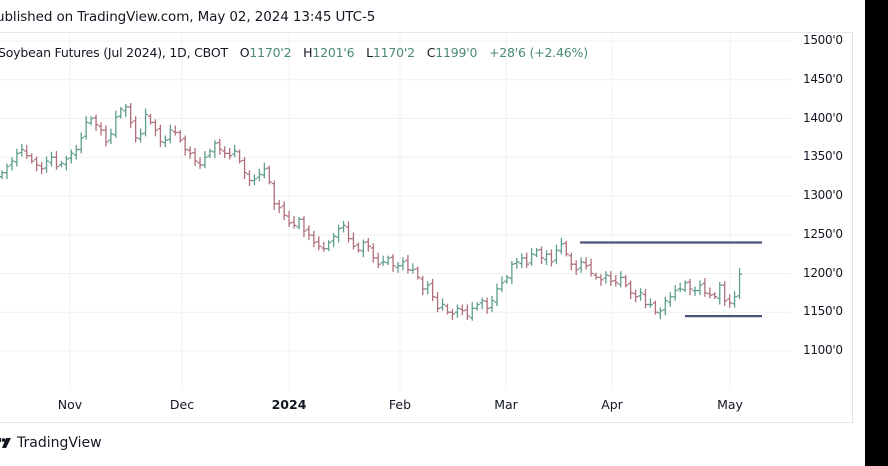 The image size is (888, 466). What do you see at coordinates (506, 404) in the screenshot?
I see `time-tick-label: Mar` at bounding box center [506, 404].